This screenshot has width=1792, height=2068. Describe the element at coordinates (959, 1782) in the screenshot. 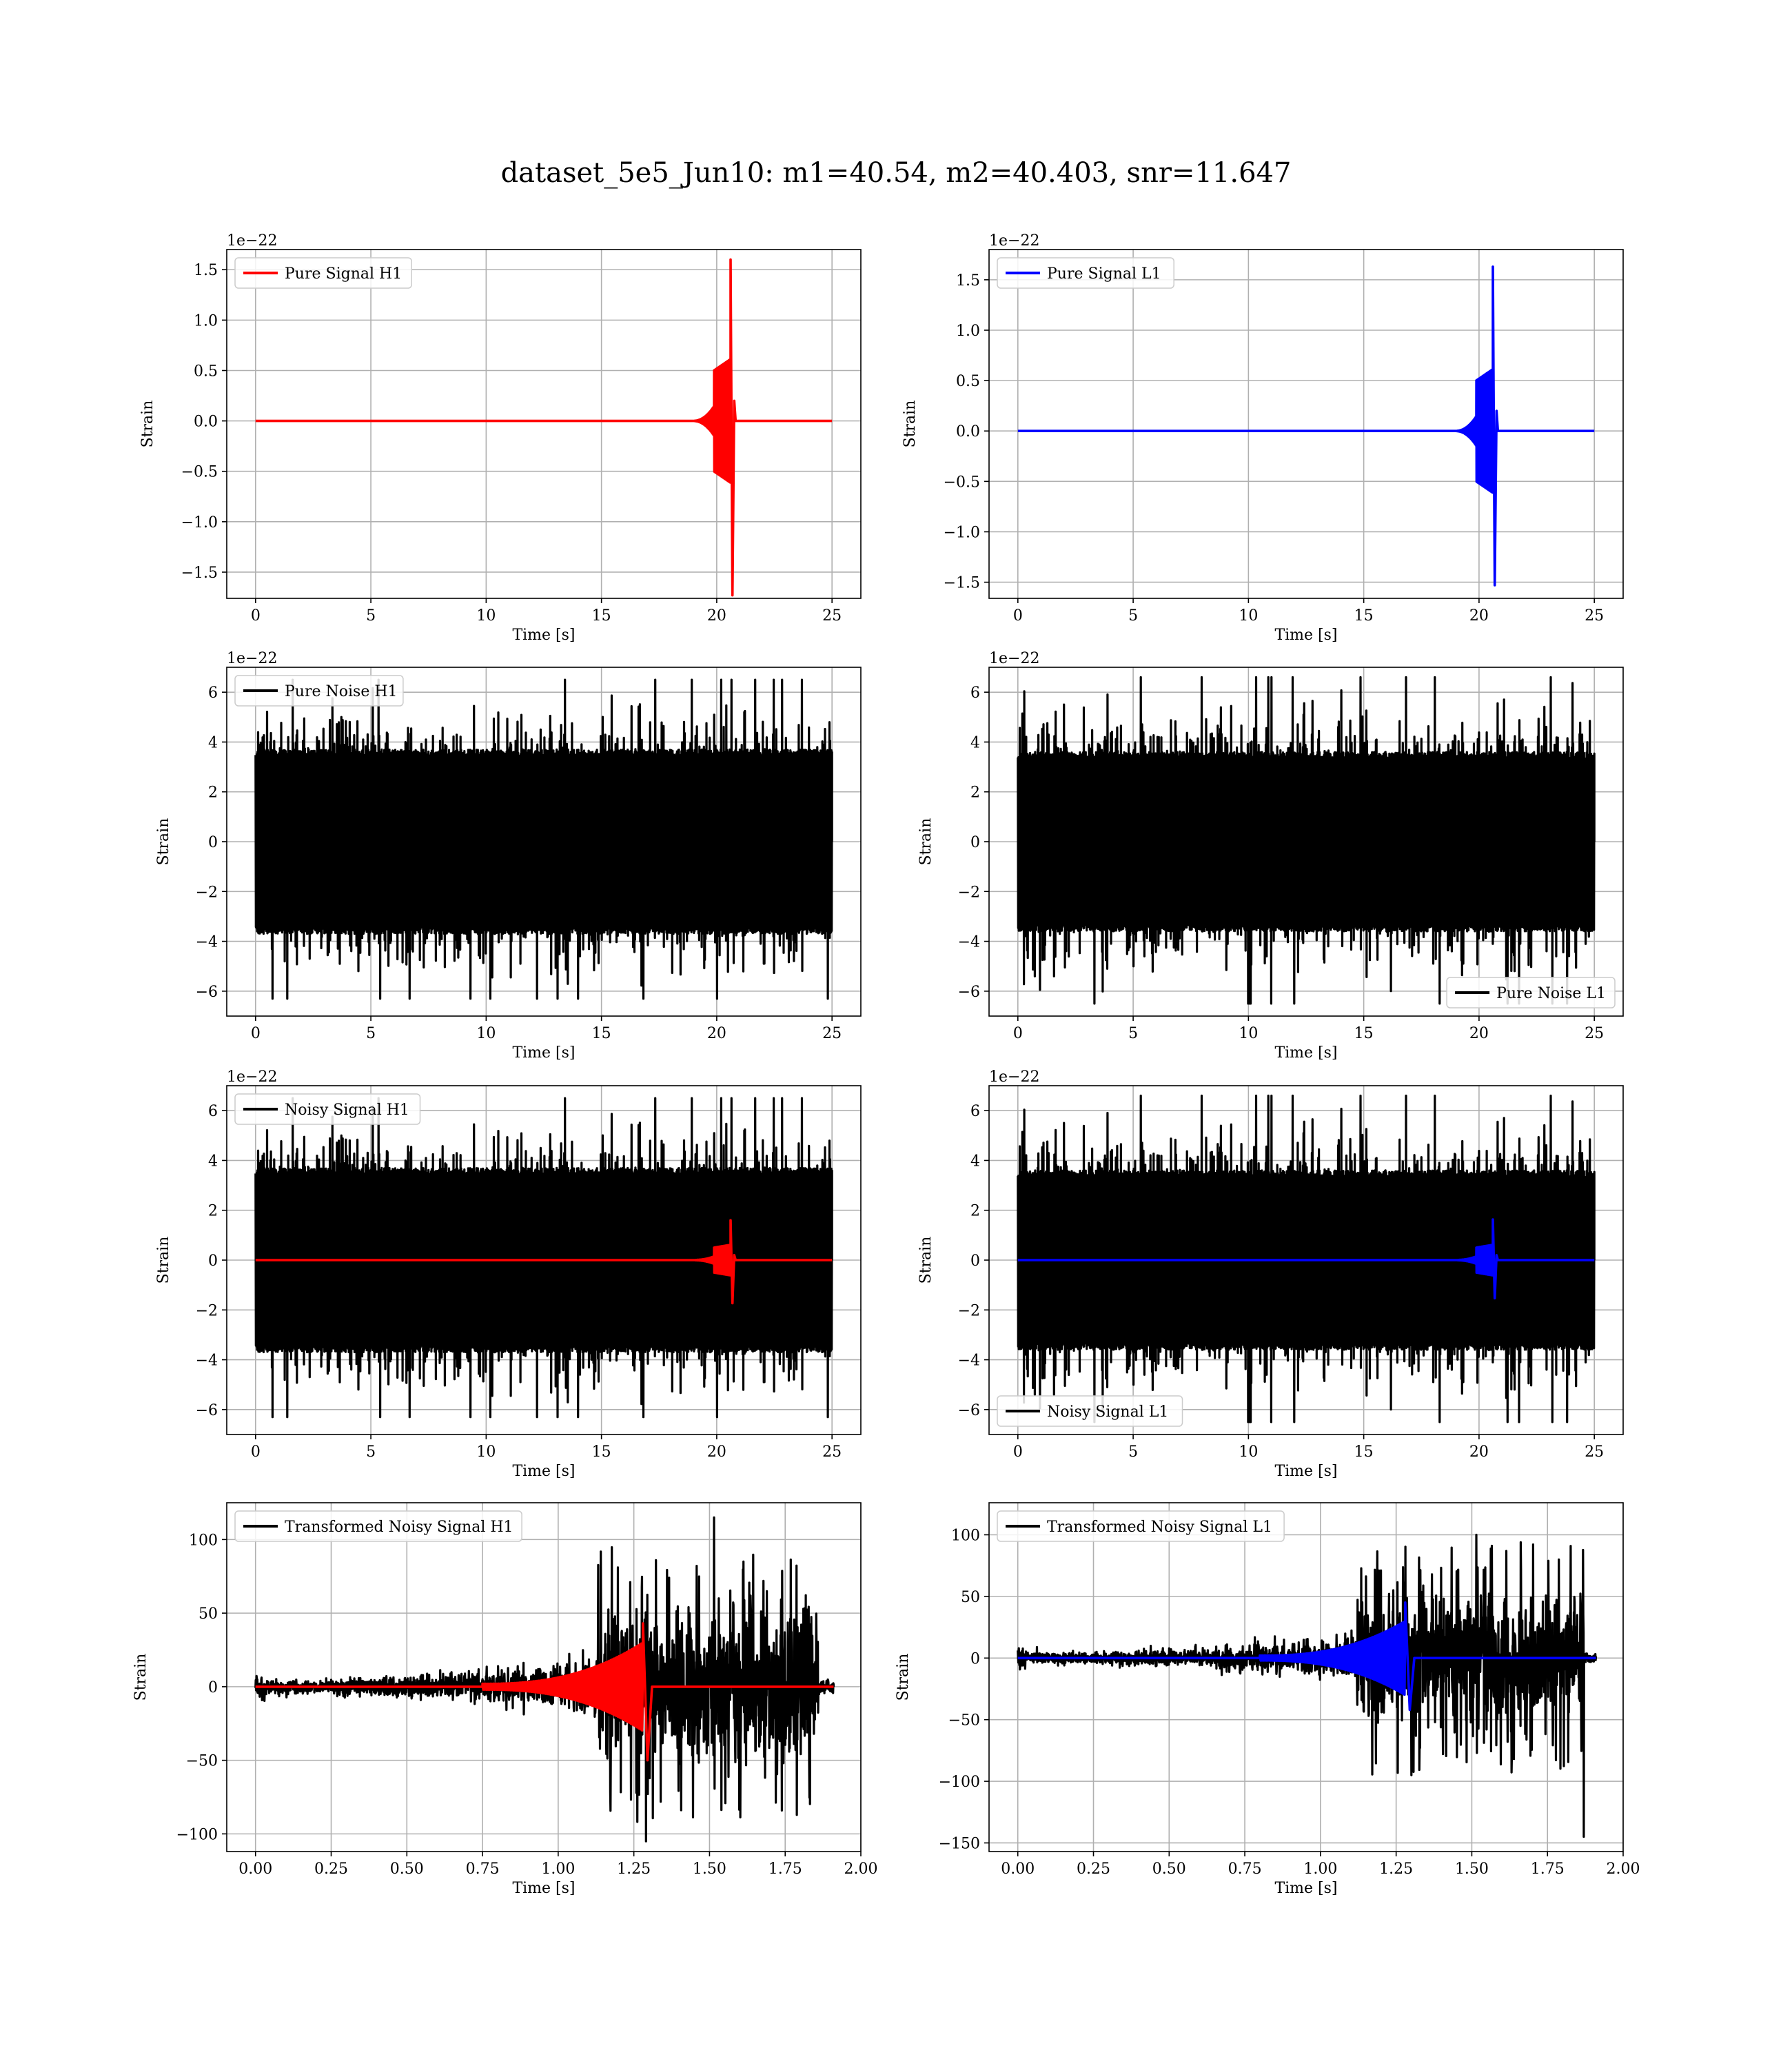

I see `y-tick-label: −100` at that location.